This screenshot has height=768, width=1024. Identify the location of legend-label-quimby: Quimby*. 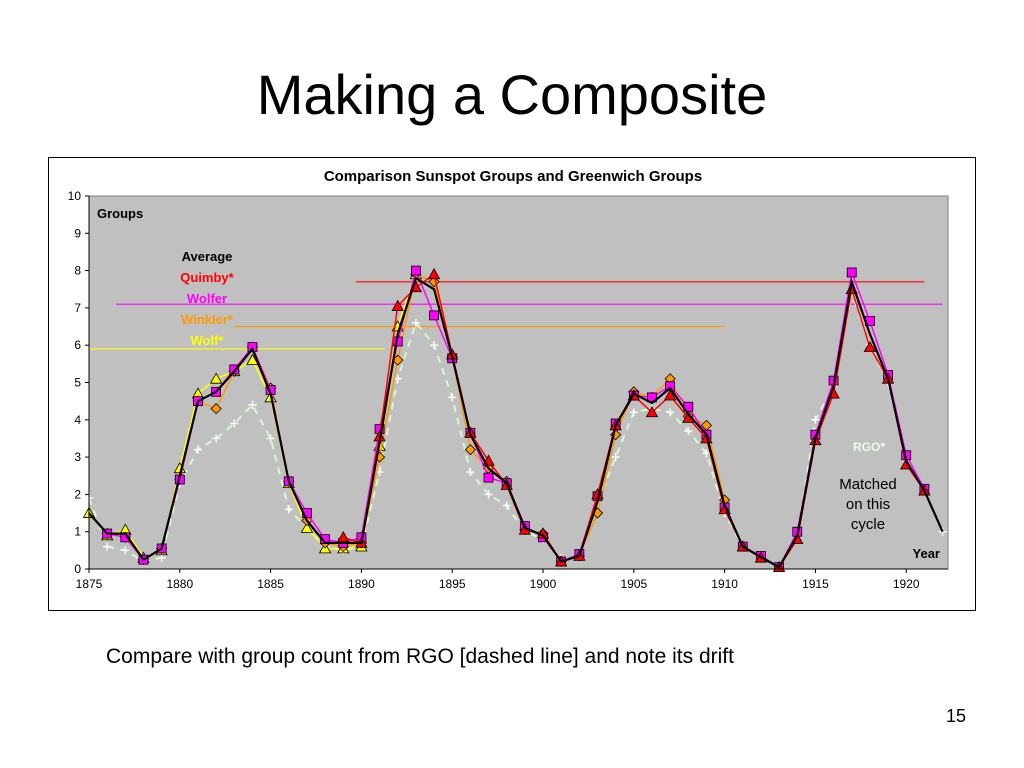
(207, 277).